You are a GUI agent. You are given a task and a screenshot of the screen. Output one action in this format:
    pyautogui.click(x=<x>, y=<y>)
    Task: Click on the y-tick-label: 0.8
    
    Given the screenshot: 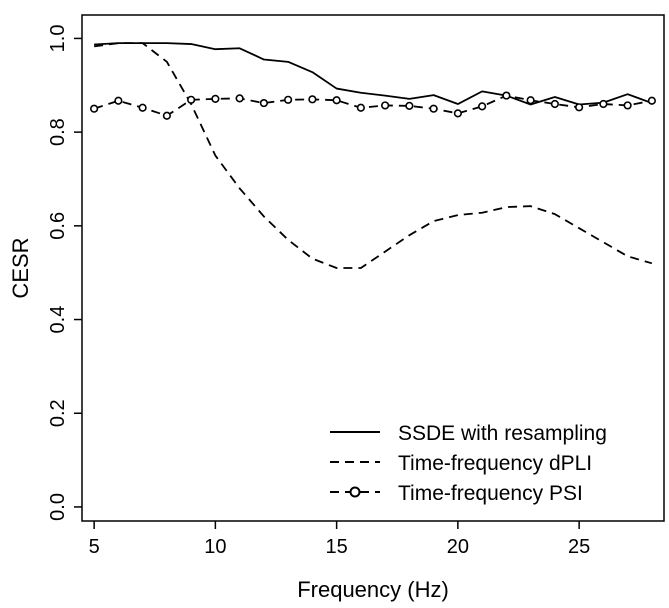 What is the action you would take?
    pyautogui.click(x=58, y=132)
    